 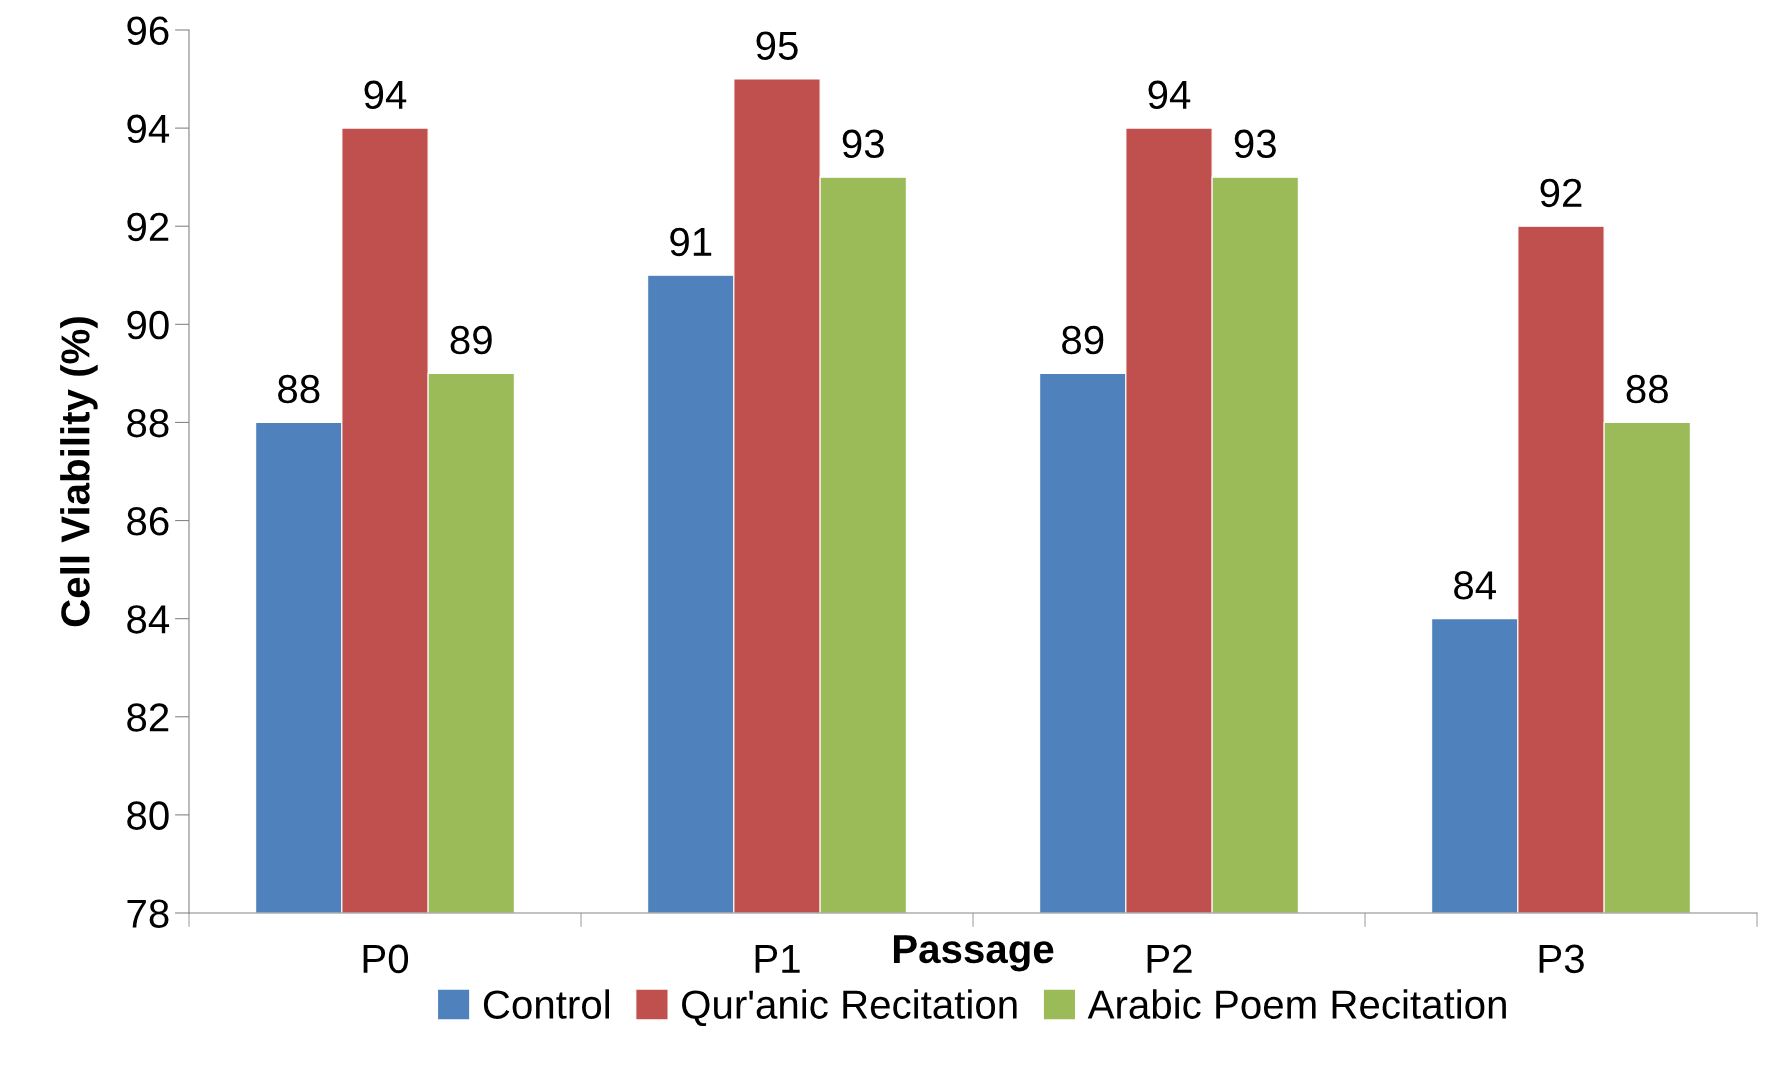 What do you see at coordinates (148, 423) in the screenshot?
I see `y-tick-label: 88` at bounding box center [148, 423].